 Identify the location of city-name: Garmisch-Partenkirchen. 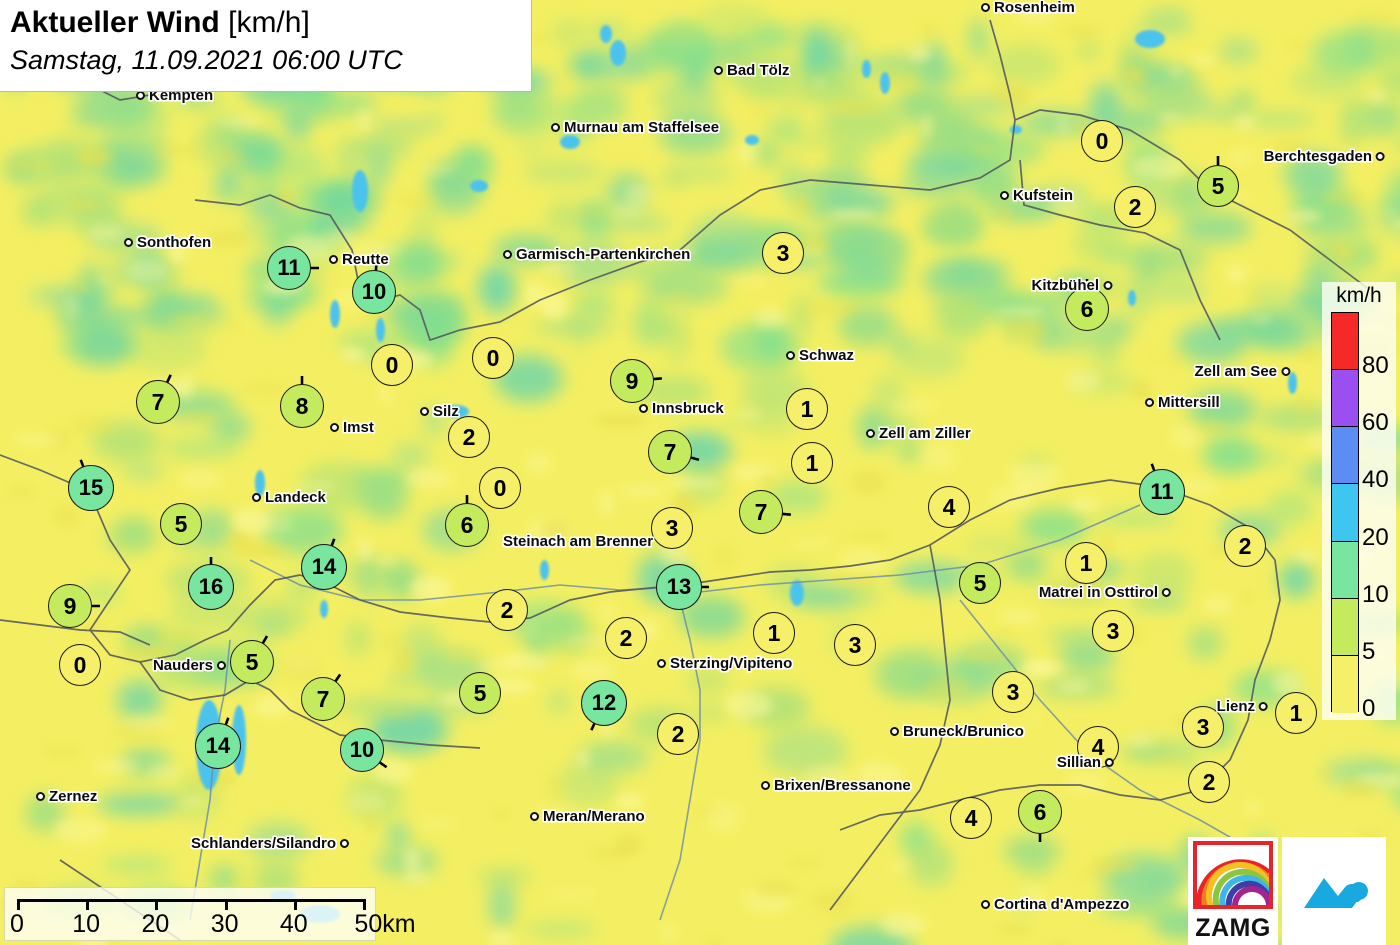
(603, 254).